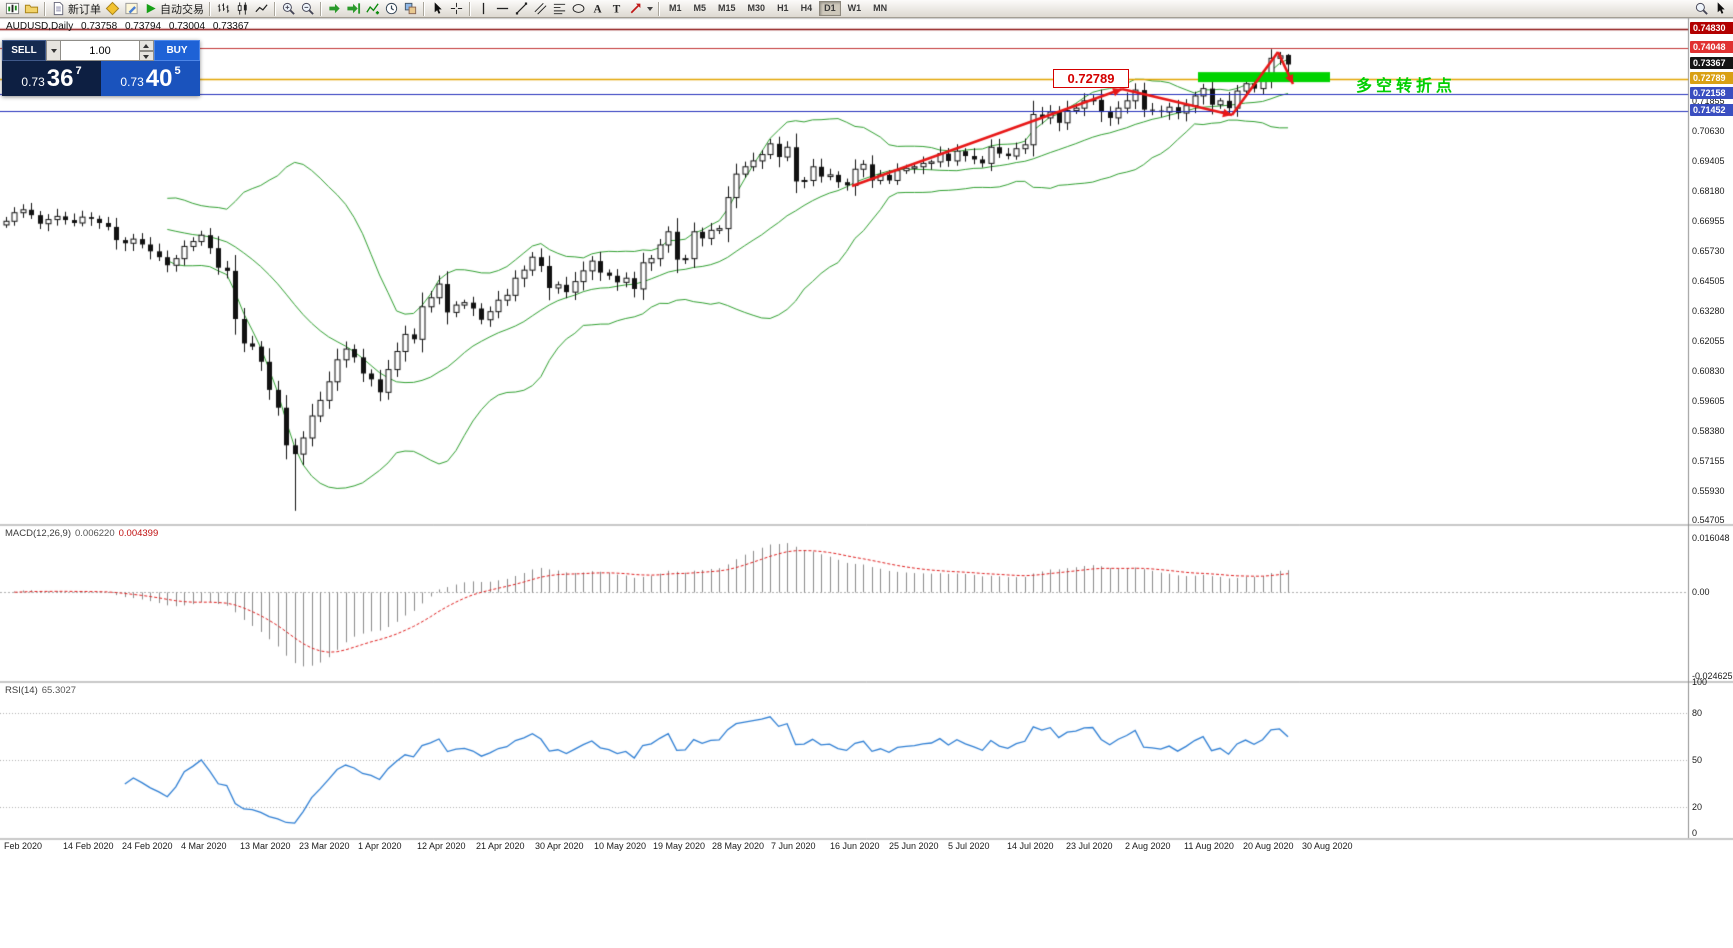 The height and width of the screenshot is (948, 1733). I want to click on timeframe-m5-button: M5, so click(700, 8).